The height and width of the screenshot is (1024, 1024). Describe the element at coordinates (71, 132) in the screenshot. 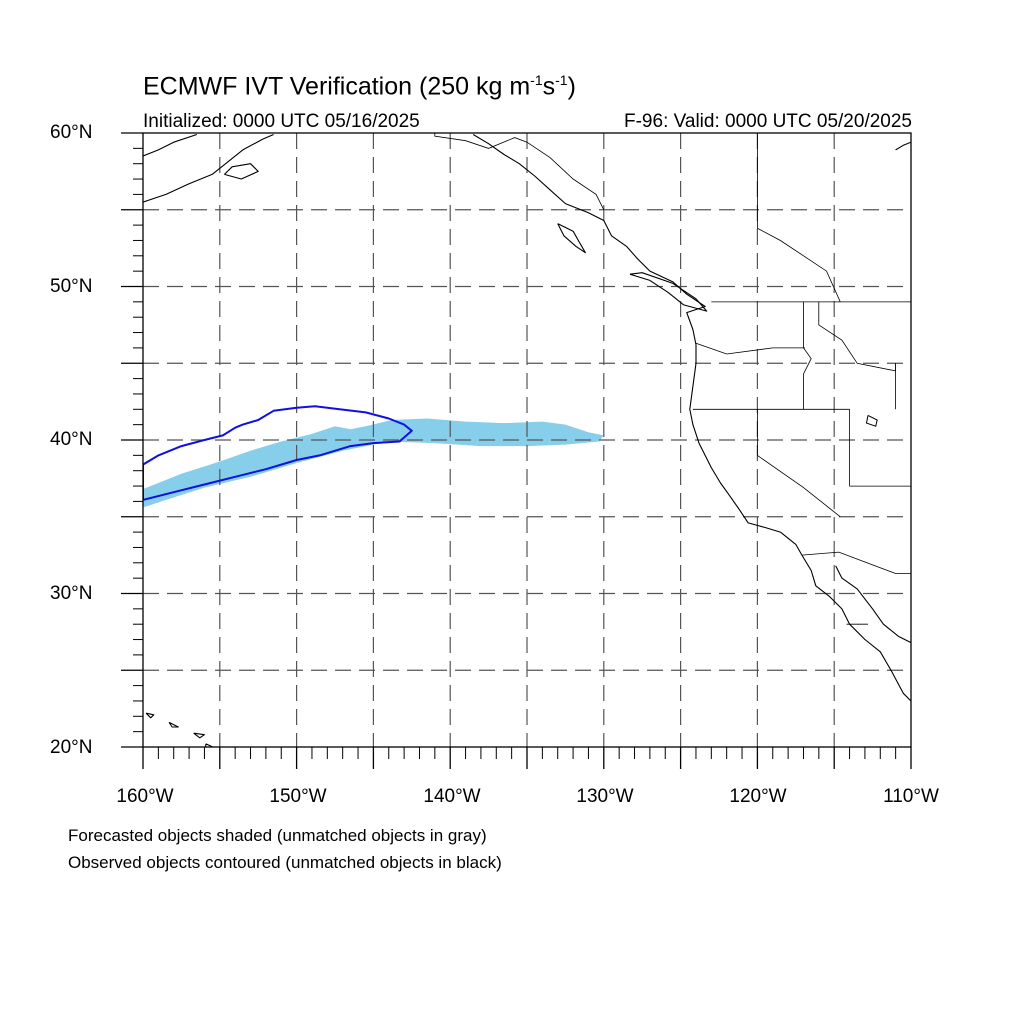

I see `lat-label-60n: 60°N` at that location.